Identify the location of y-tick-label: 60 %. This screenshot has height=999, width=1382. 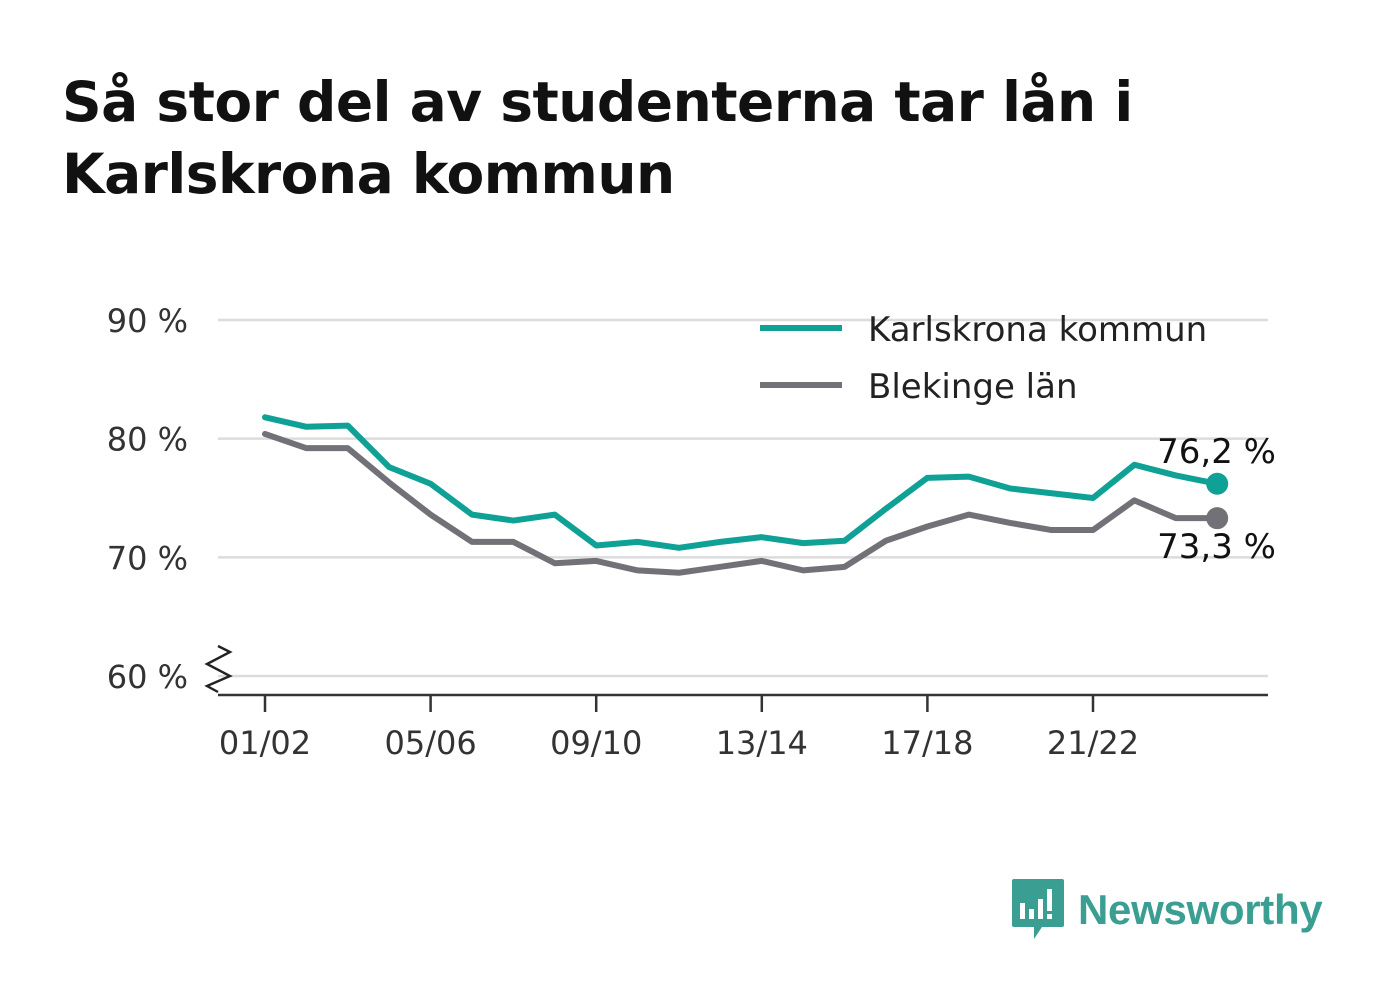
(147, 677).